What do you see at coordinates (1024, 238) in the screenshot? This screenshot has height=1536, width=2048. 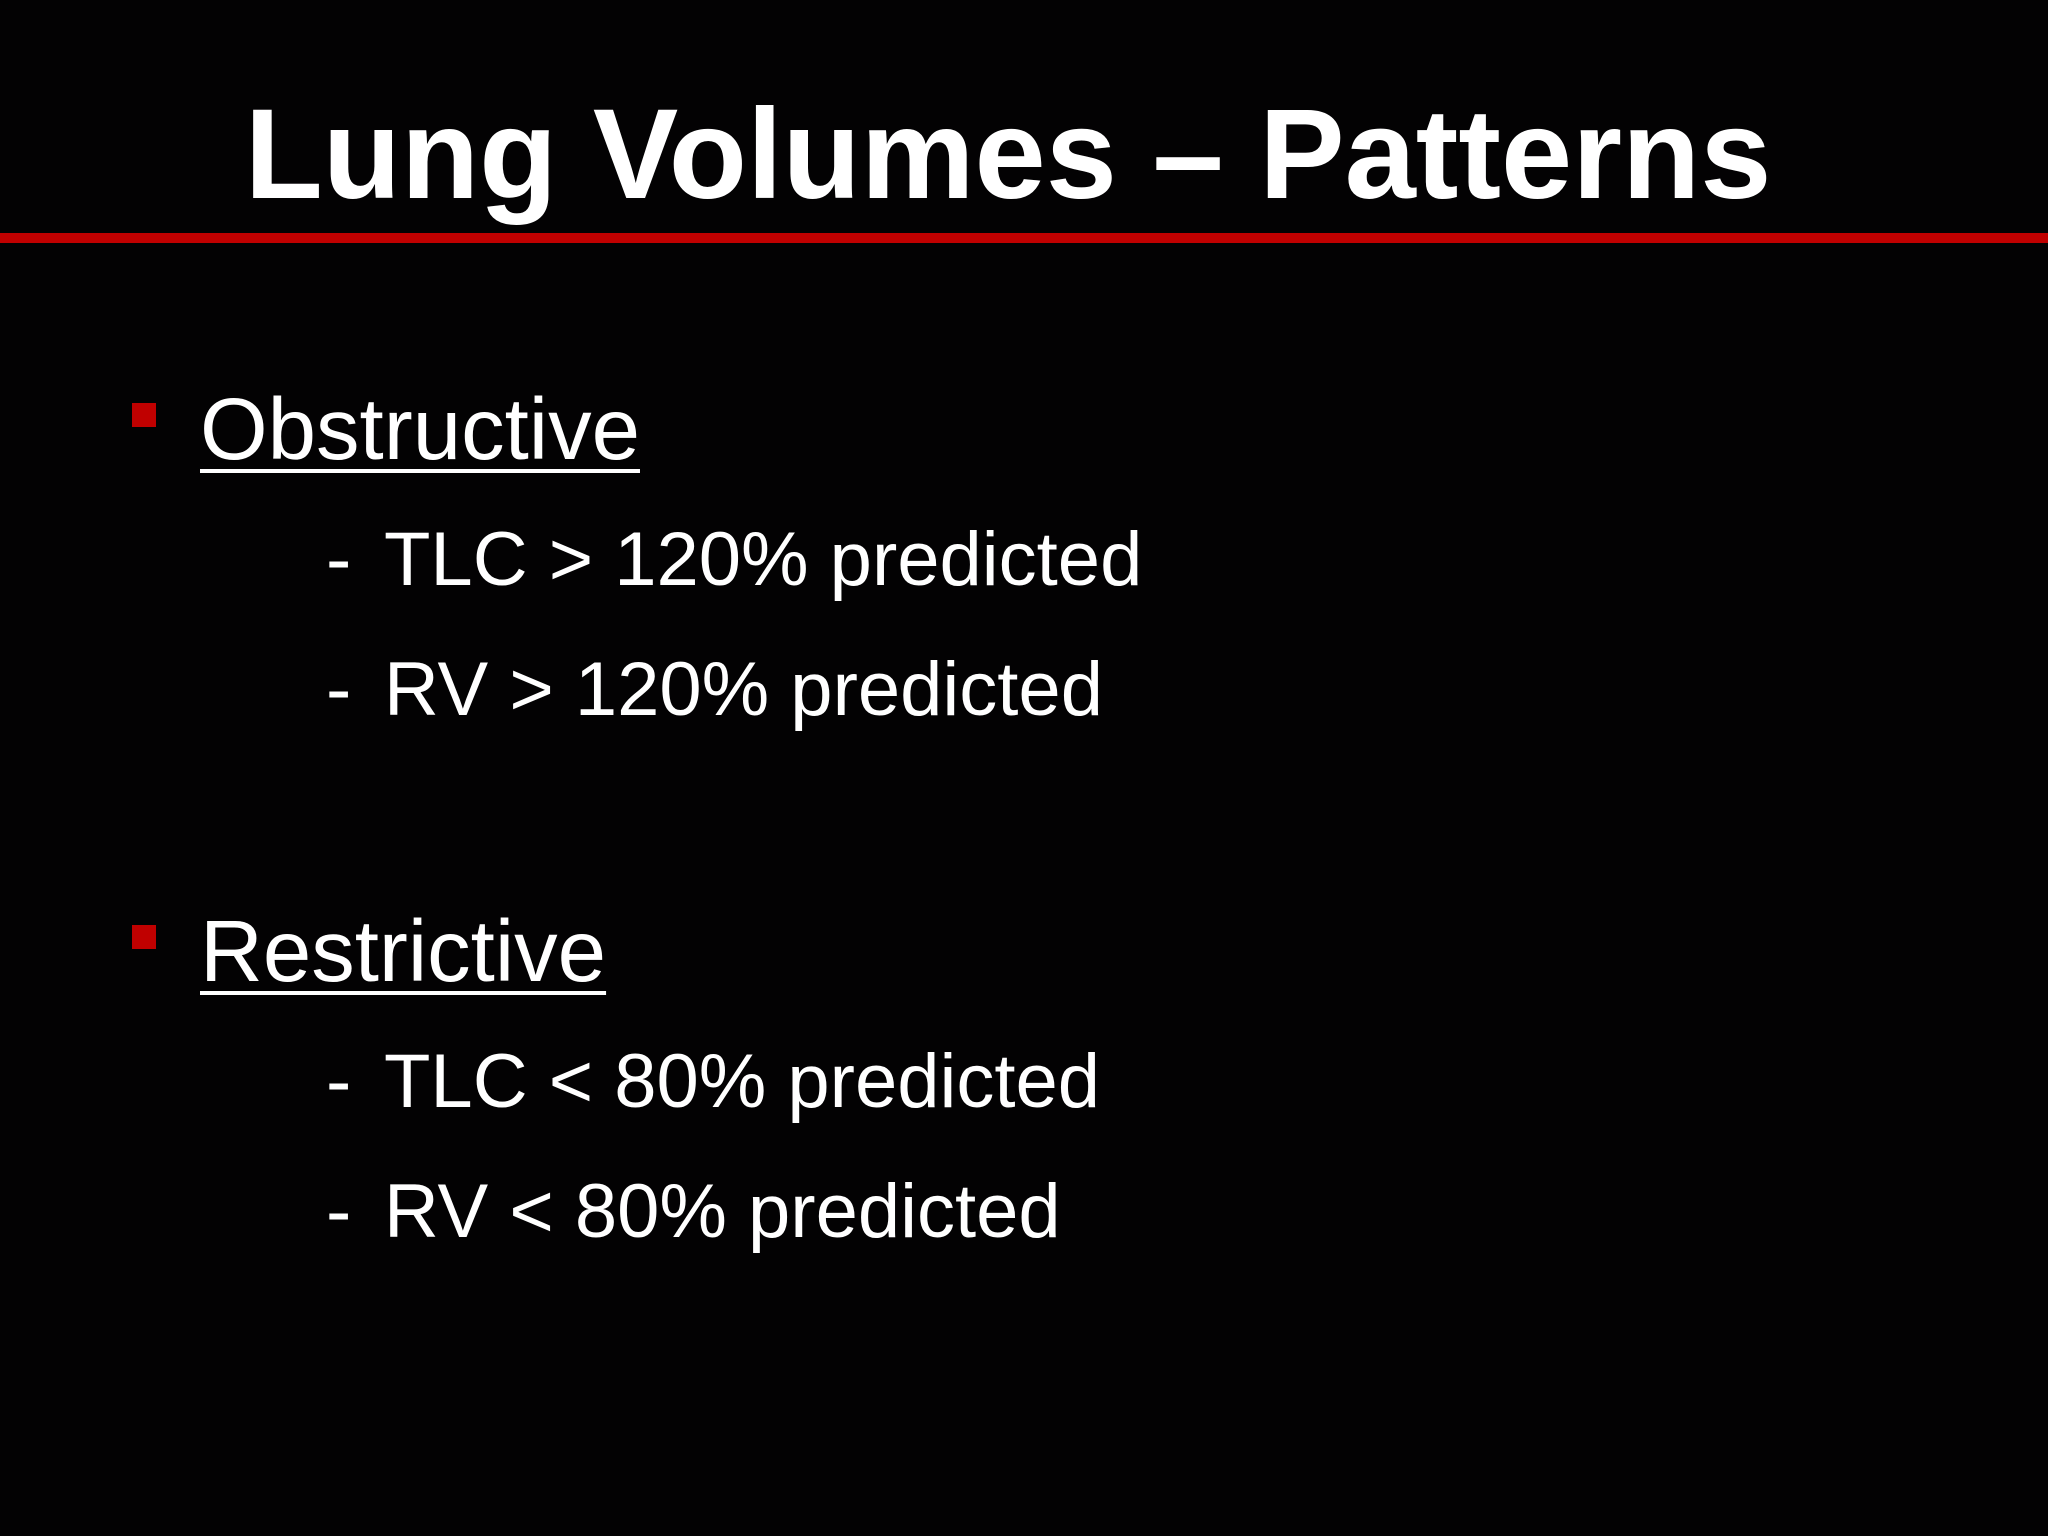 I see `title-divider` at bounding box center [1024, 238].